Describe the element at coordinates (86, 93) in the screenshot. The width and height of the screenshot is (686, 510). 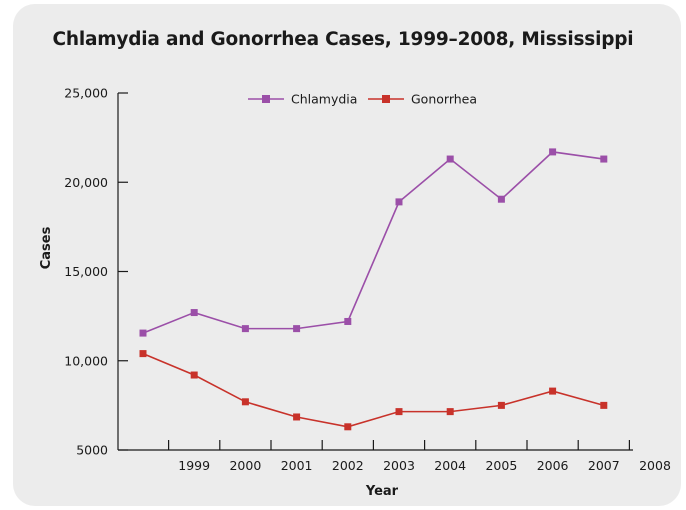
I see `y-tick-label: 25,000` at that location.